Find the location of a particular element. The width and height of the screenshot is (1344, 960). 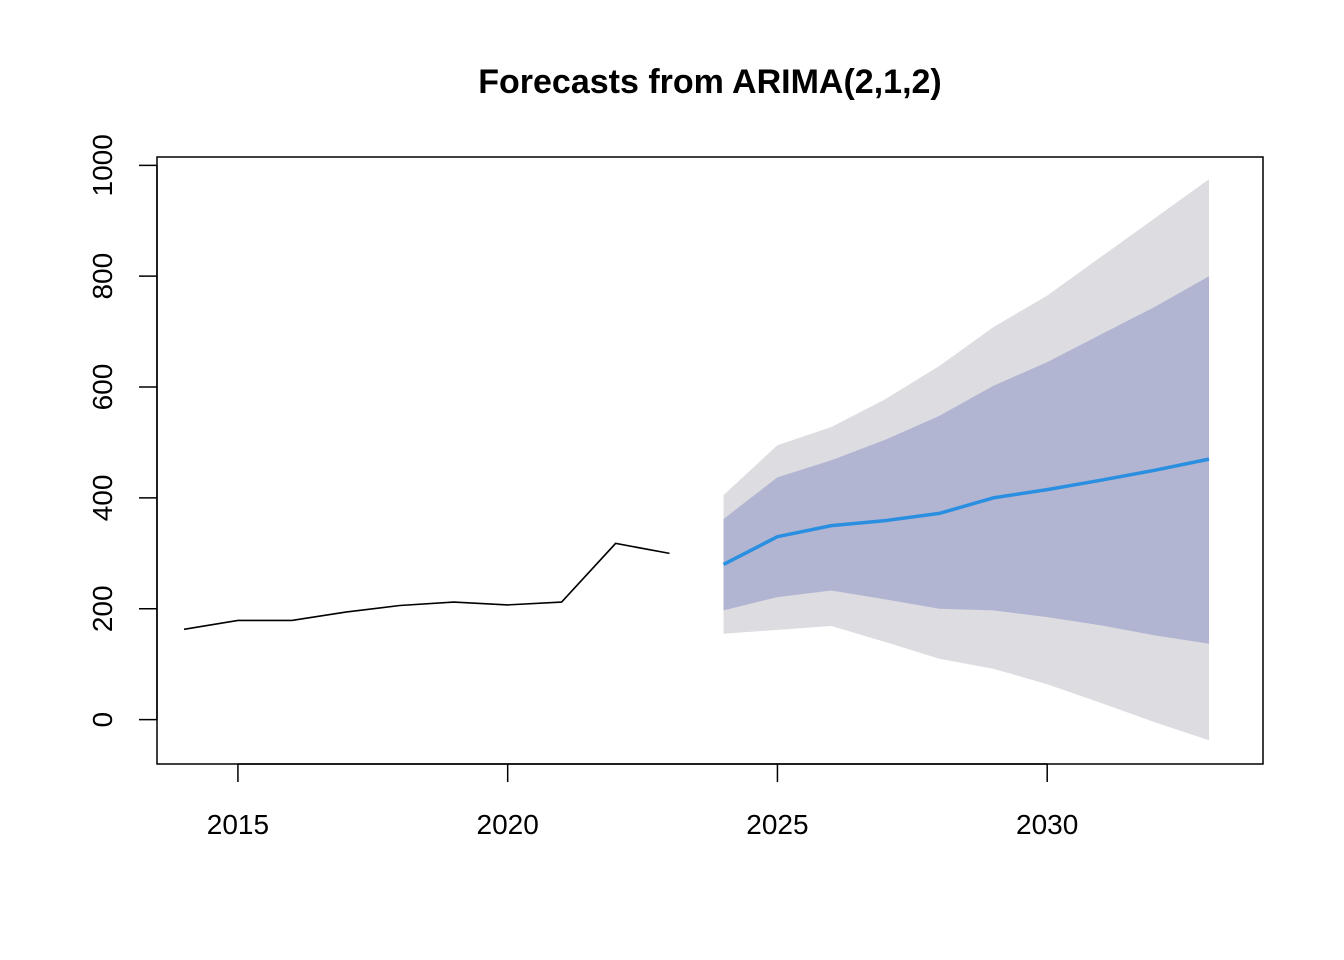

y-tick-label: 600 is located at coordinates (102, 387).